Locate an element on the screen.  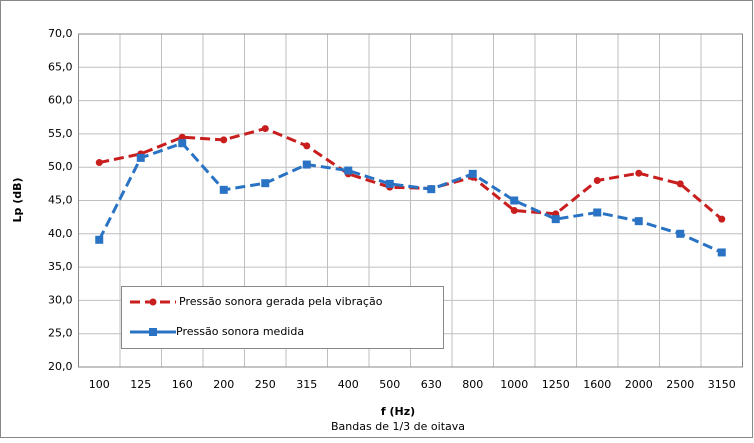
y-tick-label: 20,0 is located at coordinates (60, 366).